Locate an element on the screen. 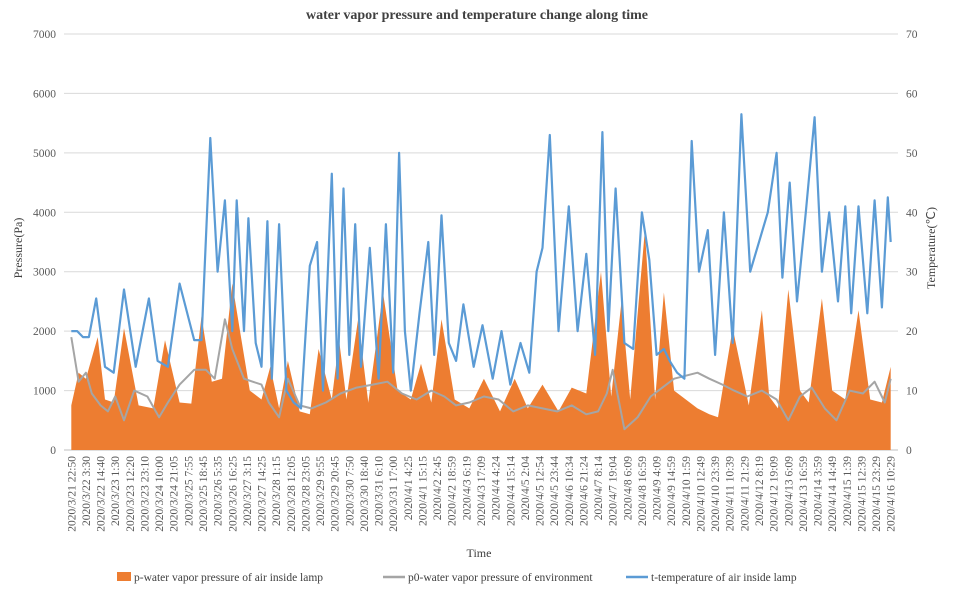 The height and width of the screenshot is (591, 954). y2-tick-label: 60 is located at coordinates (912, 94).